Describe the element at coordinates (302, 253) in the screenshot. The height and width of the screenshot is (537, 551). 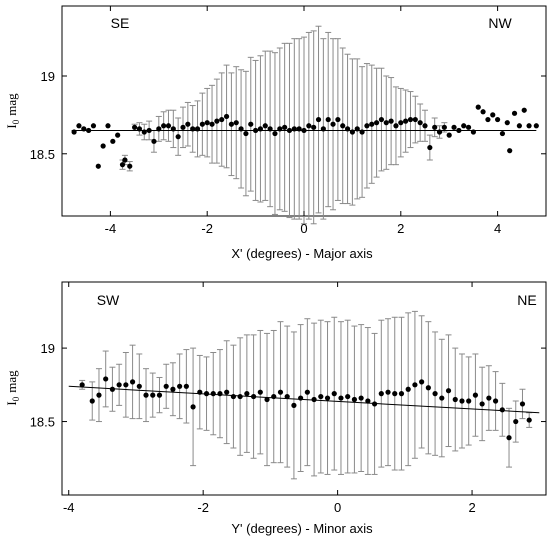
I see `x-axis-label: X' (degrees) - Major axis` at that location.